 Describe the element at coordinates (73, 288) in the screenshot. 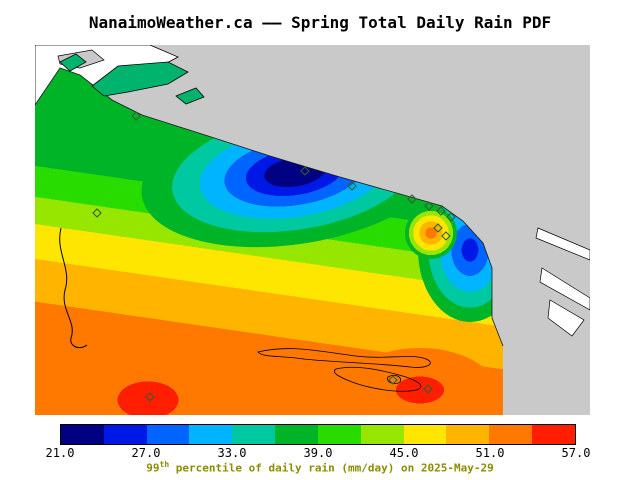

I see `west-coastline` at that location.